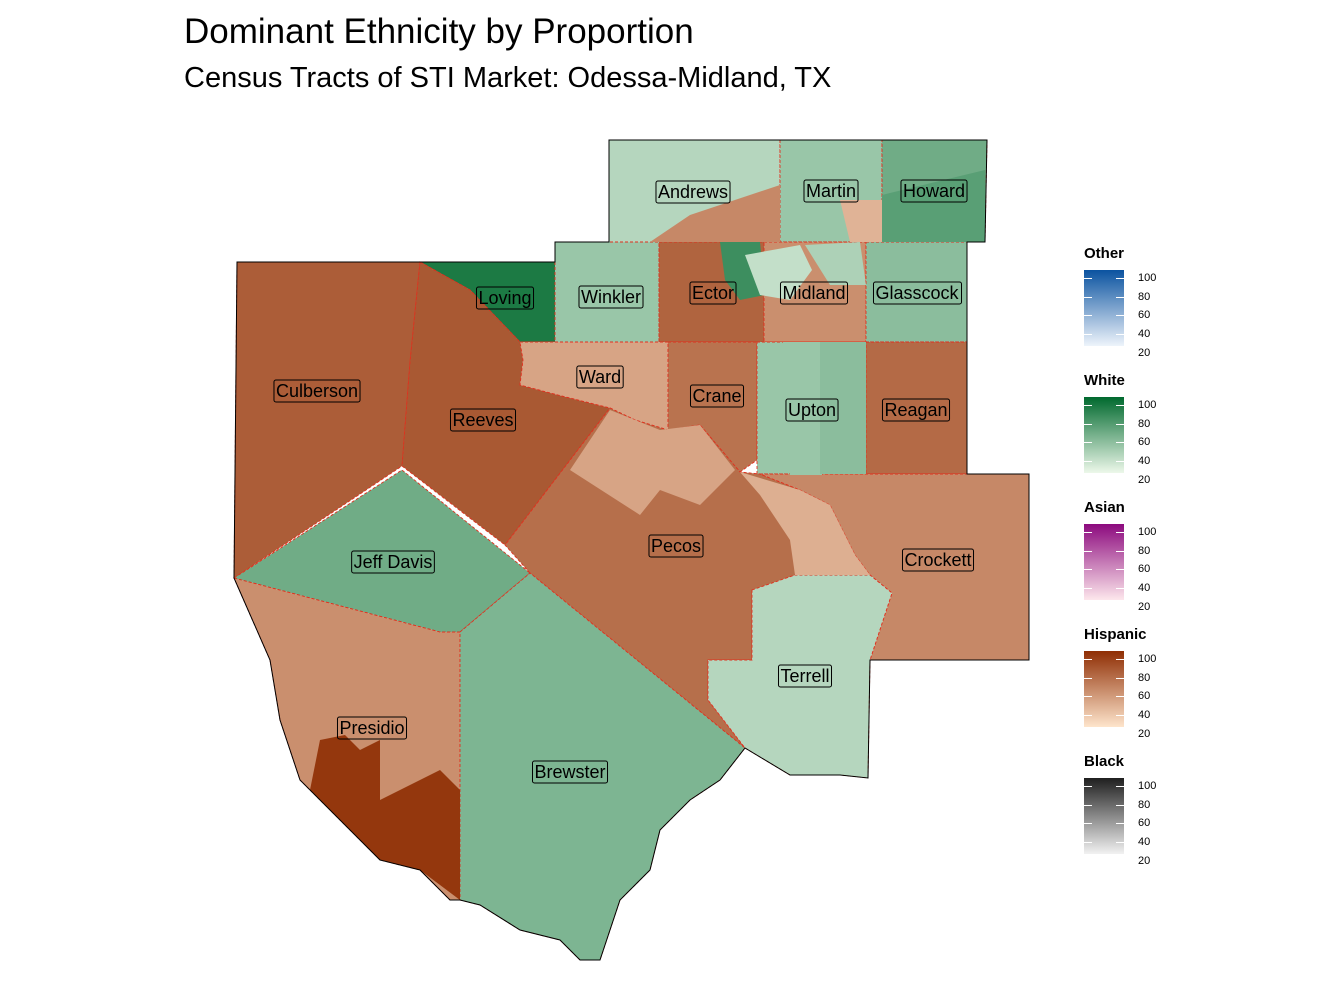 The height and width of the screenshot is (1008, 1344). I want to click on legend-white: White 100 80 60 40 20, so click(1120, 429).